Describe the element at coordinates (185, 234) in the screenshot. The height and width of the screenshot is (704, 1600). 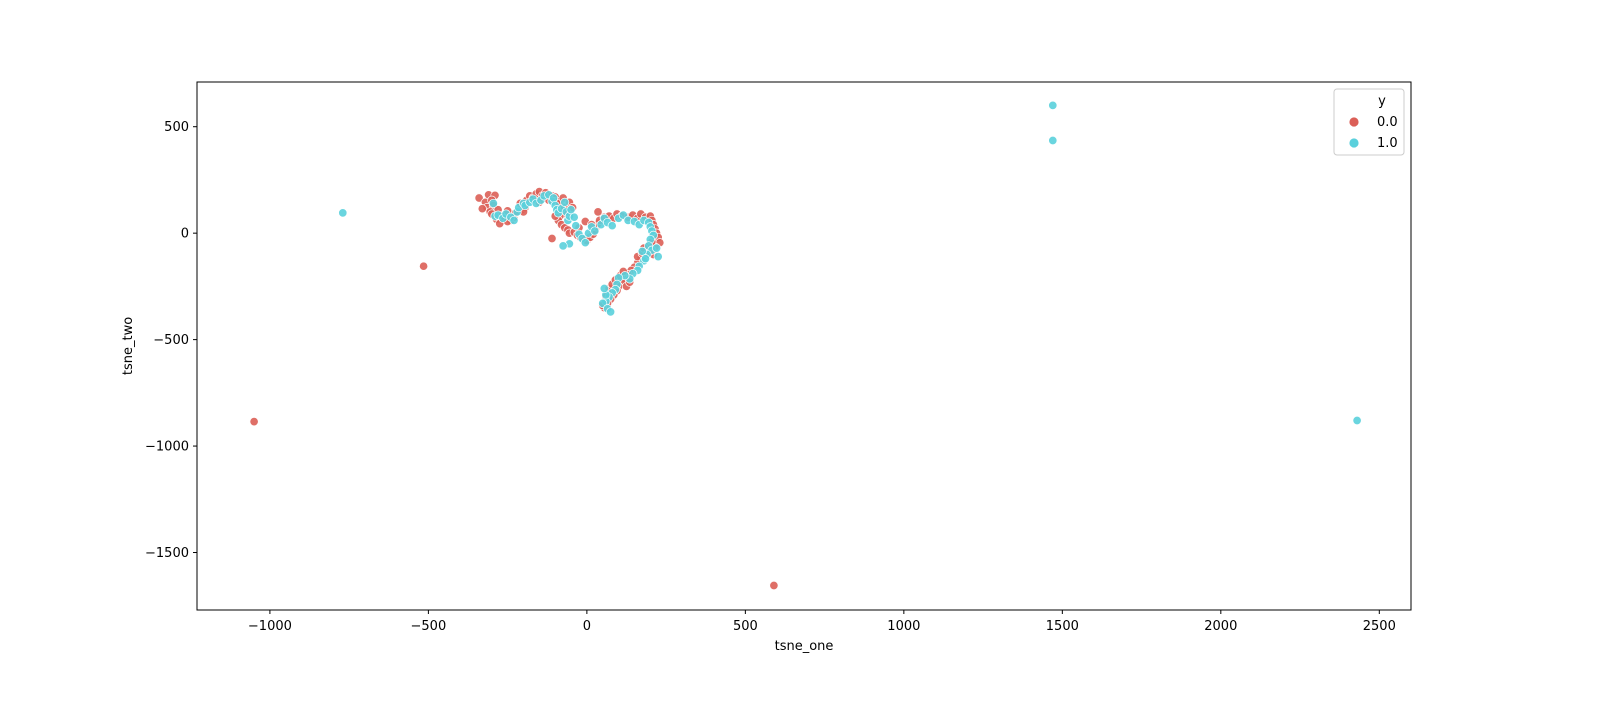
I see `y-tick-label: 0` at that location.